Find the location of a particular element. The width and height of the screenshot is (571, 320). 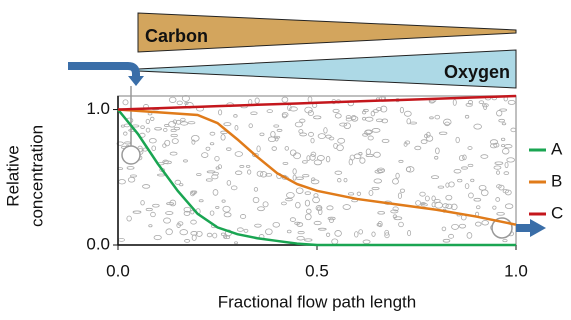

oxygen-label: Oxygen is located at coordinates (477, 72).